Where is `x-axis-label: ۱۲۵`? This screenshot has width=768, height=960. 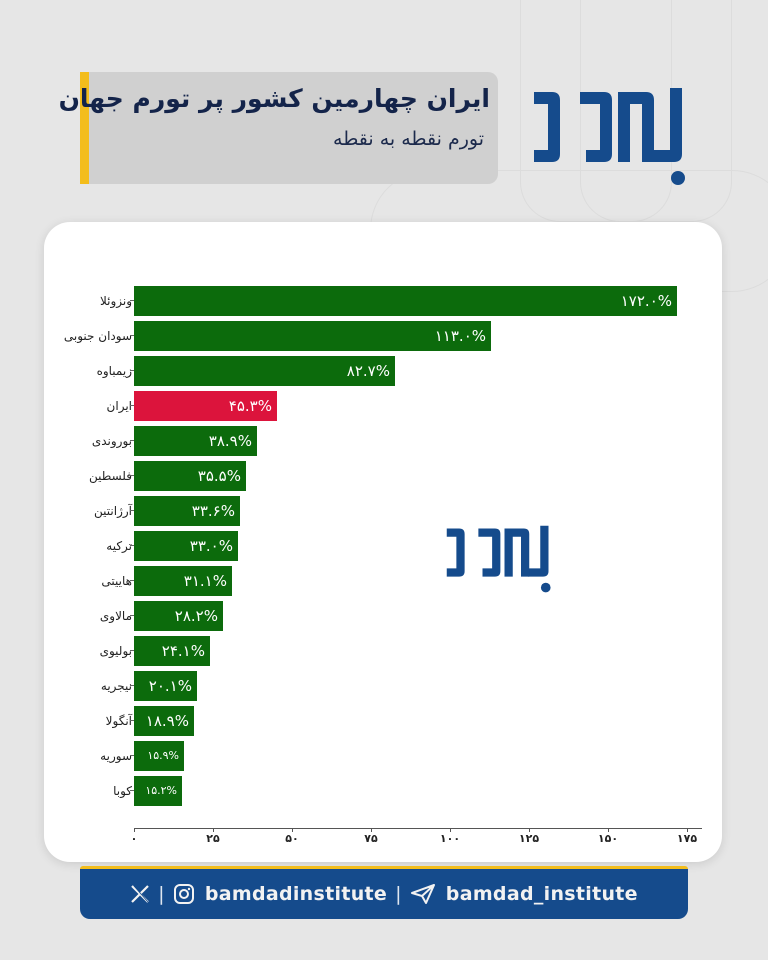 x-axis-label: ۱۲۵ is located at coordinates (529, 838).